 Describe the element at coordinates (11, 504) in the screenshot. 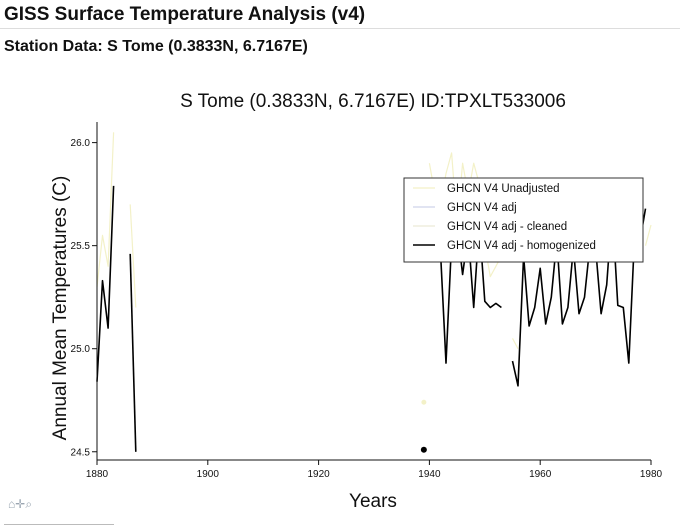

I see `home-icon: ⌂` at that location.